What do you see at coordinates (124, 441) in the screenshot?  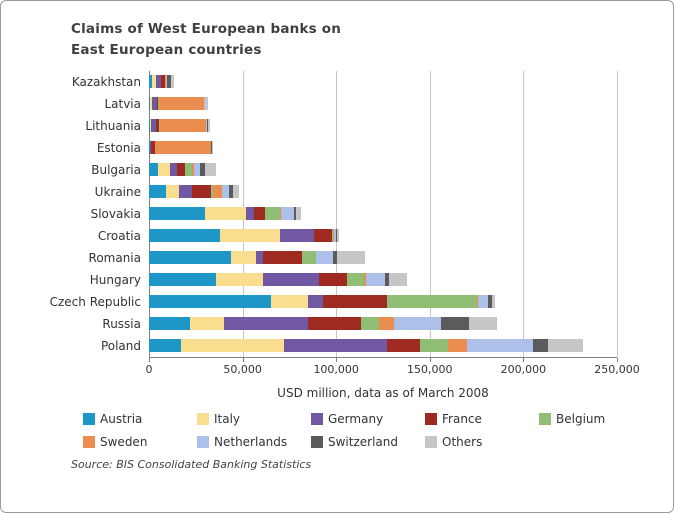 I see `legend-label: Sweden` at bounding box center [124, 441].